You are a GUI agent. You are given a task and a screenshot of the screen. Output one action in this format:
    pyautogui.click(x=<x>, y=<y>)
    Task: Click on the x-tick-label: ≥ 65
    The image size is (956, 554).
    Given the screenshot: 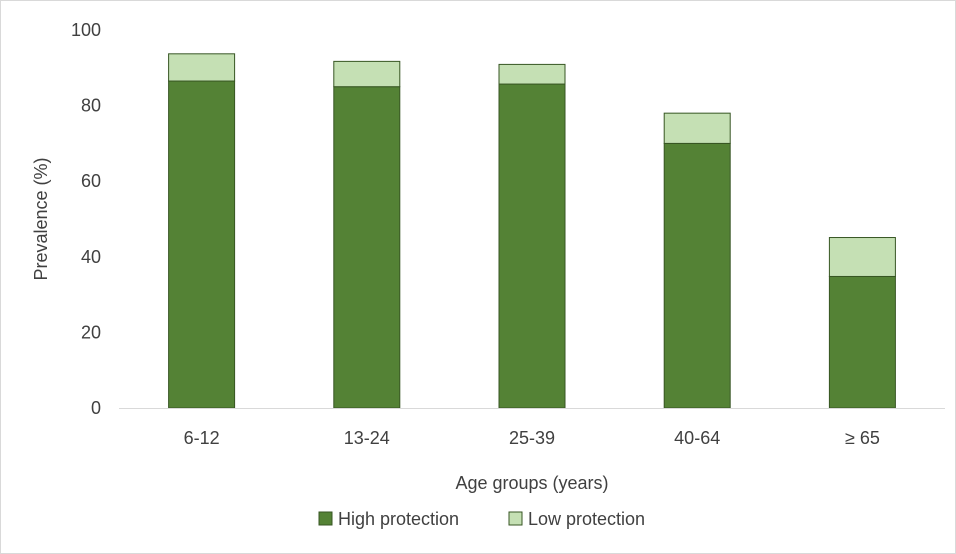 What is the action you would take?
    pyautogui.click(x=862, y=438)
    